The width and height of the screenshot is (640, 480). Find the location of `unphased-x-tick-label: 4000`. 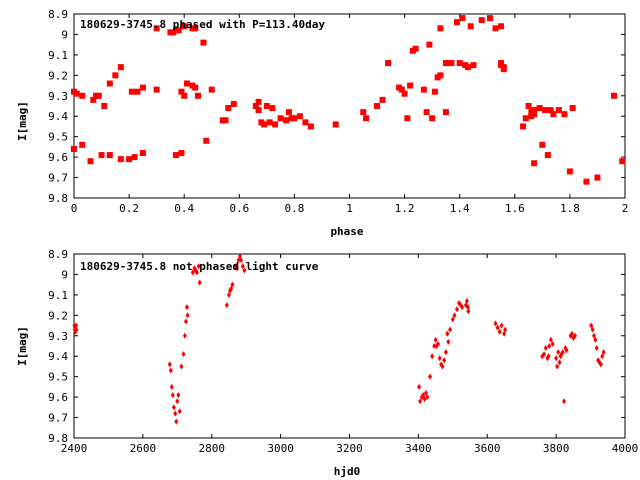

unphased-x-tick-label: 4000 is located at coordinates (625, 448).